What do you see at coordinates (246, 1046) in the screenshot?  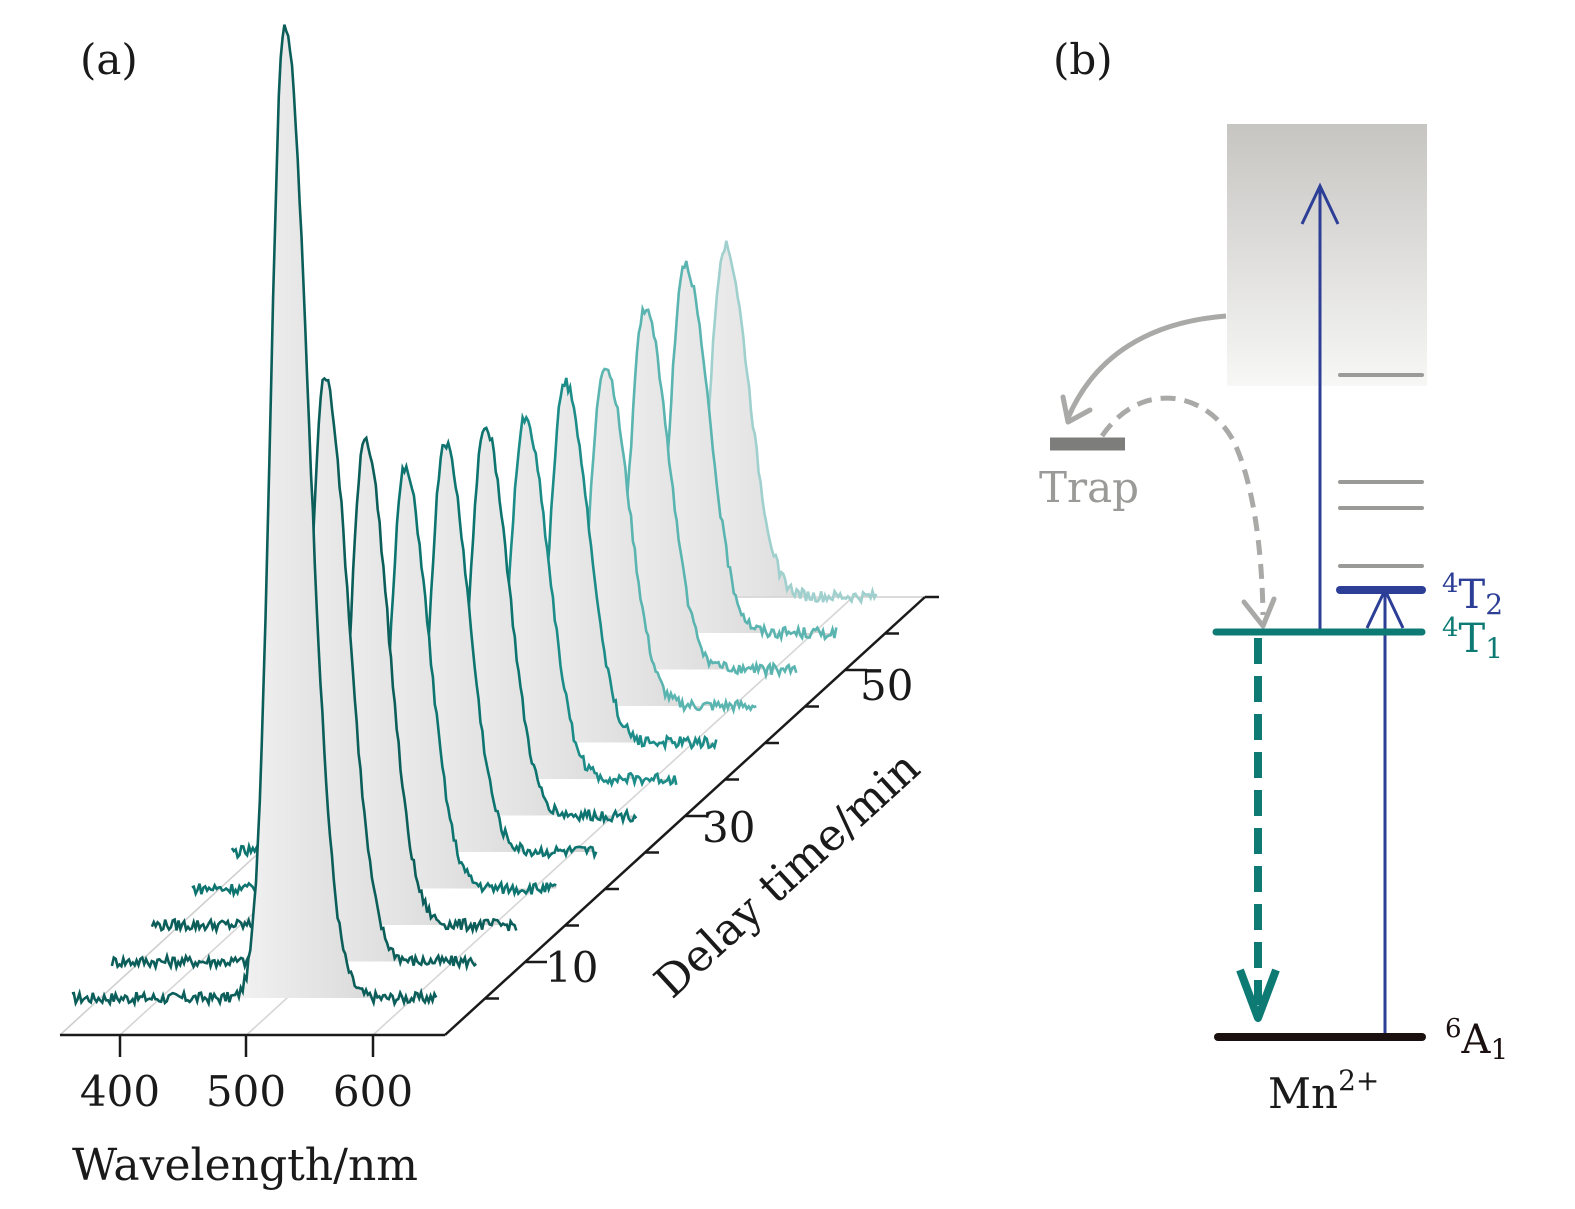 I see `wavelength-ticks` at bounding box center [246, 1046].